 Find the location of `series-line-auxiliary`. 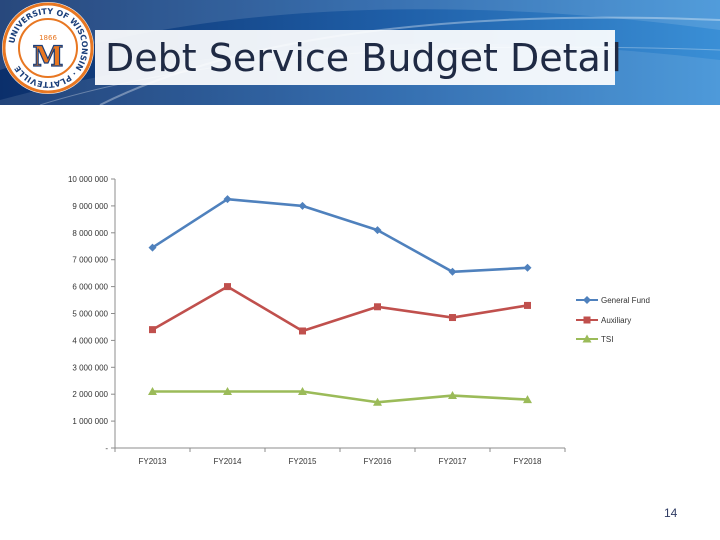

series-line-auxiliary is located at coordinates (339, 309).